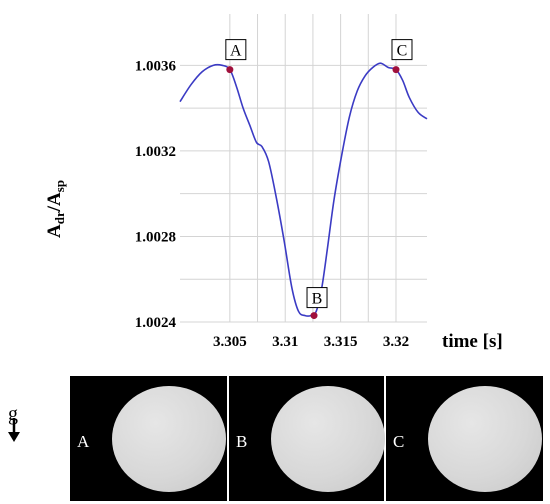 The width and height of the screenshot is (550, 504). Describe the element at coordinates (13, 414) in the screenshot. I see `gravity-label: g` at that location.